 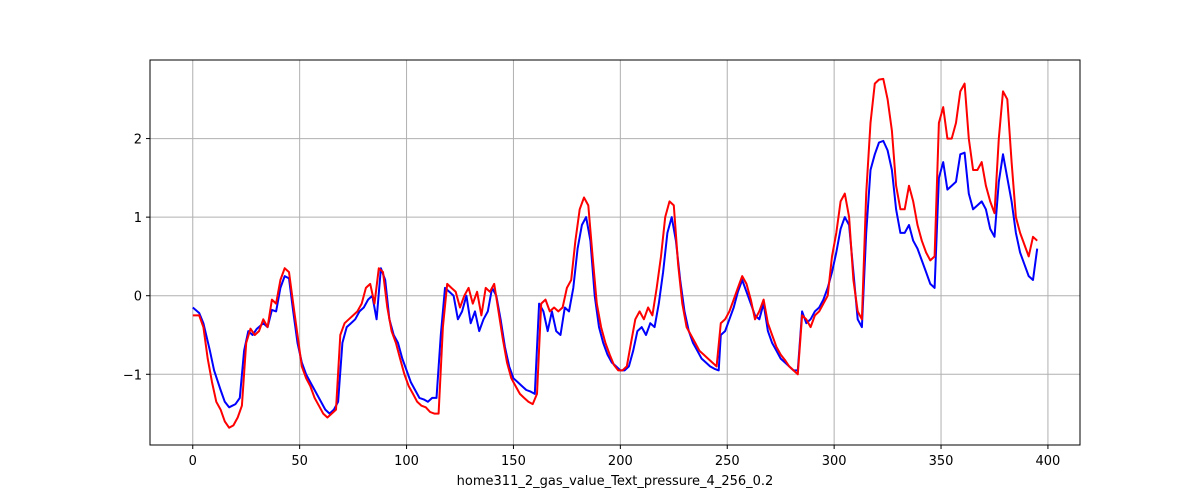 I want to click on x-tick-label: 300, so click(x=834, y=461).